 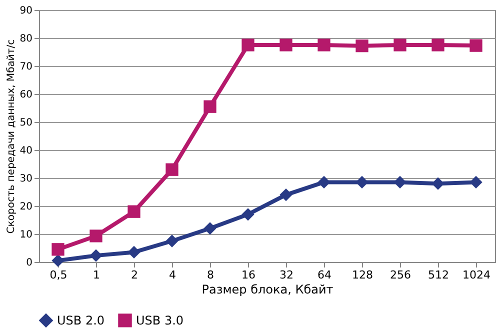 What do you see at coordinates (26, 67) in the screenshot?
I see `y-tick-label: 70` at bounding box center [26, 67].